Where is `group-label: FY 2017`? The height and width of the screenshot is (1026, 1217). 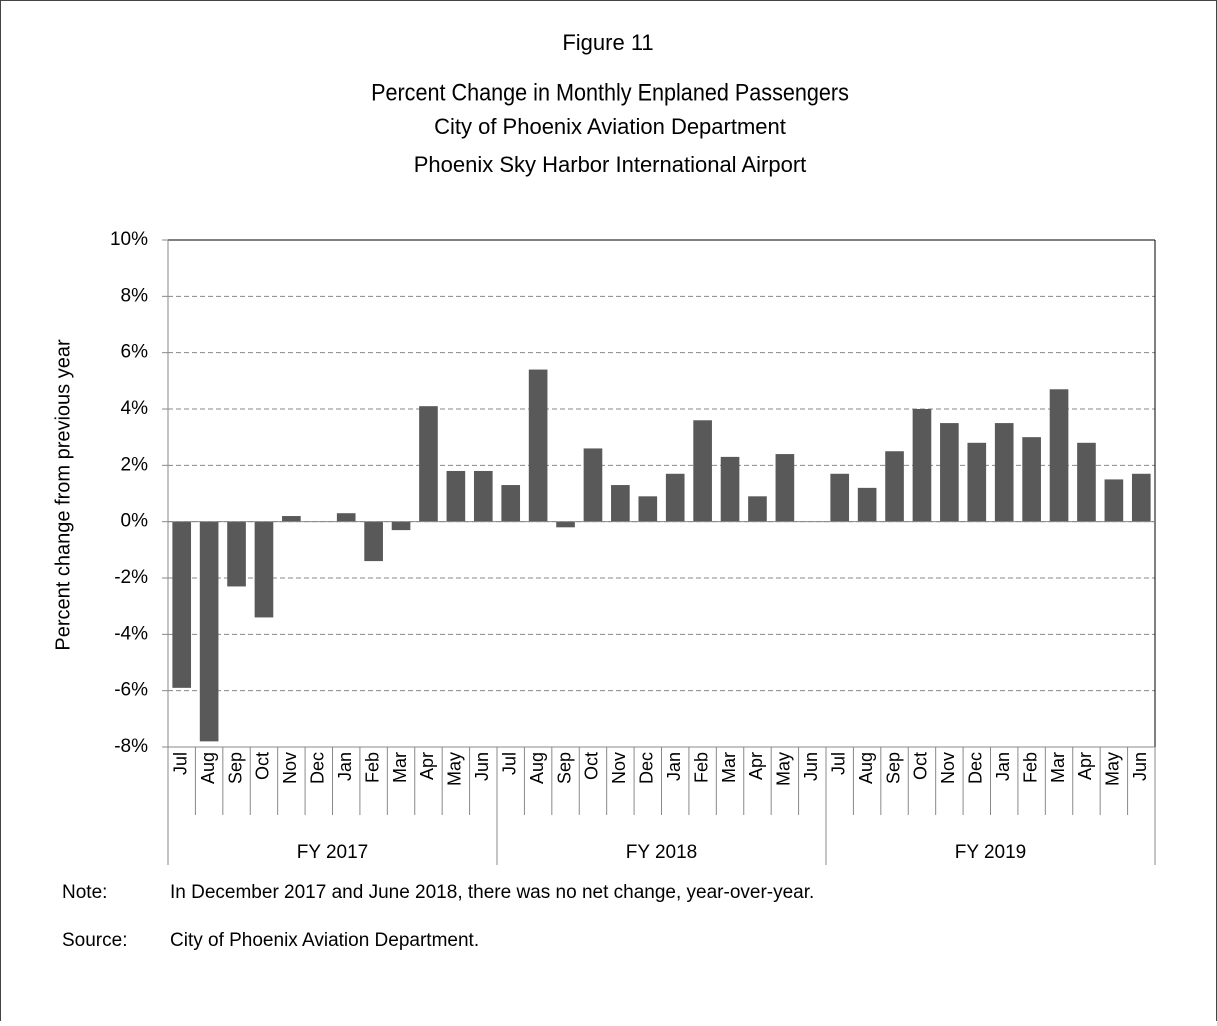 group-label: FY 2017 is located at coordinates (332, 852).